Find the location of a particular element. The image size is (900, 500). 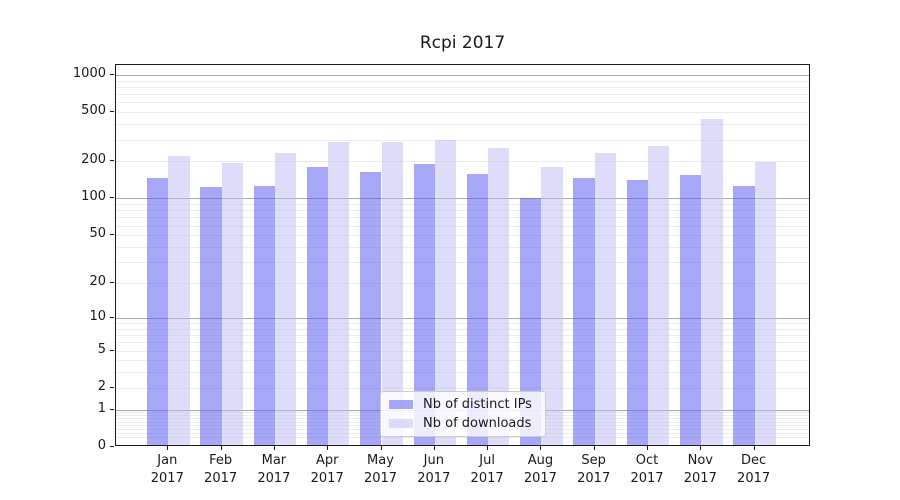

bar-distinct-ips-apr is located at coordinates (317, 305).